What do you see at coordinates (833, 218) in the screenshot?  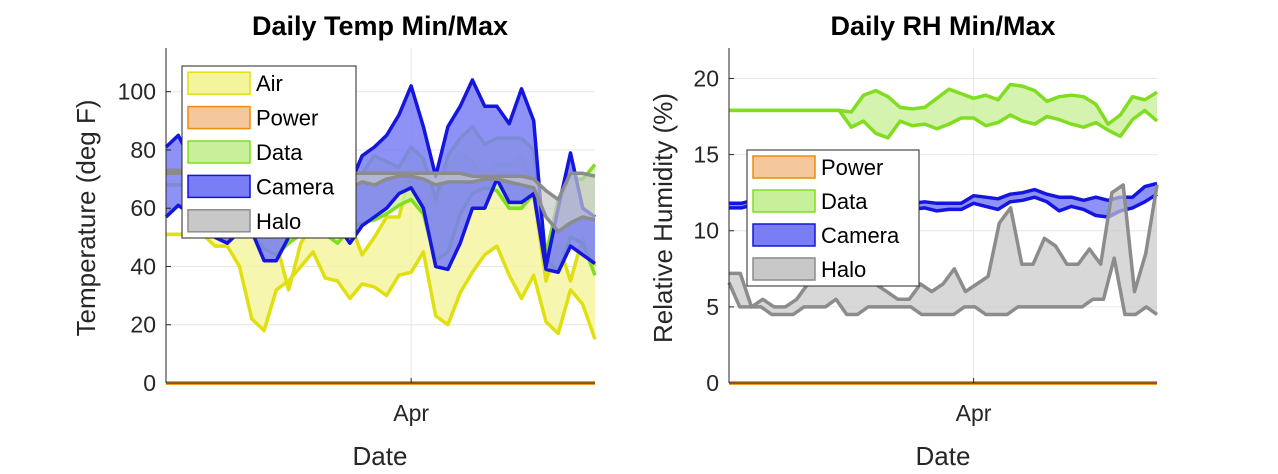 I see `legend: Power Data Camera Halo` at bounding box center [833, 218].